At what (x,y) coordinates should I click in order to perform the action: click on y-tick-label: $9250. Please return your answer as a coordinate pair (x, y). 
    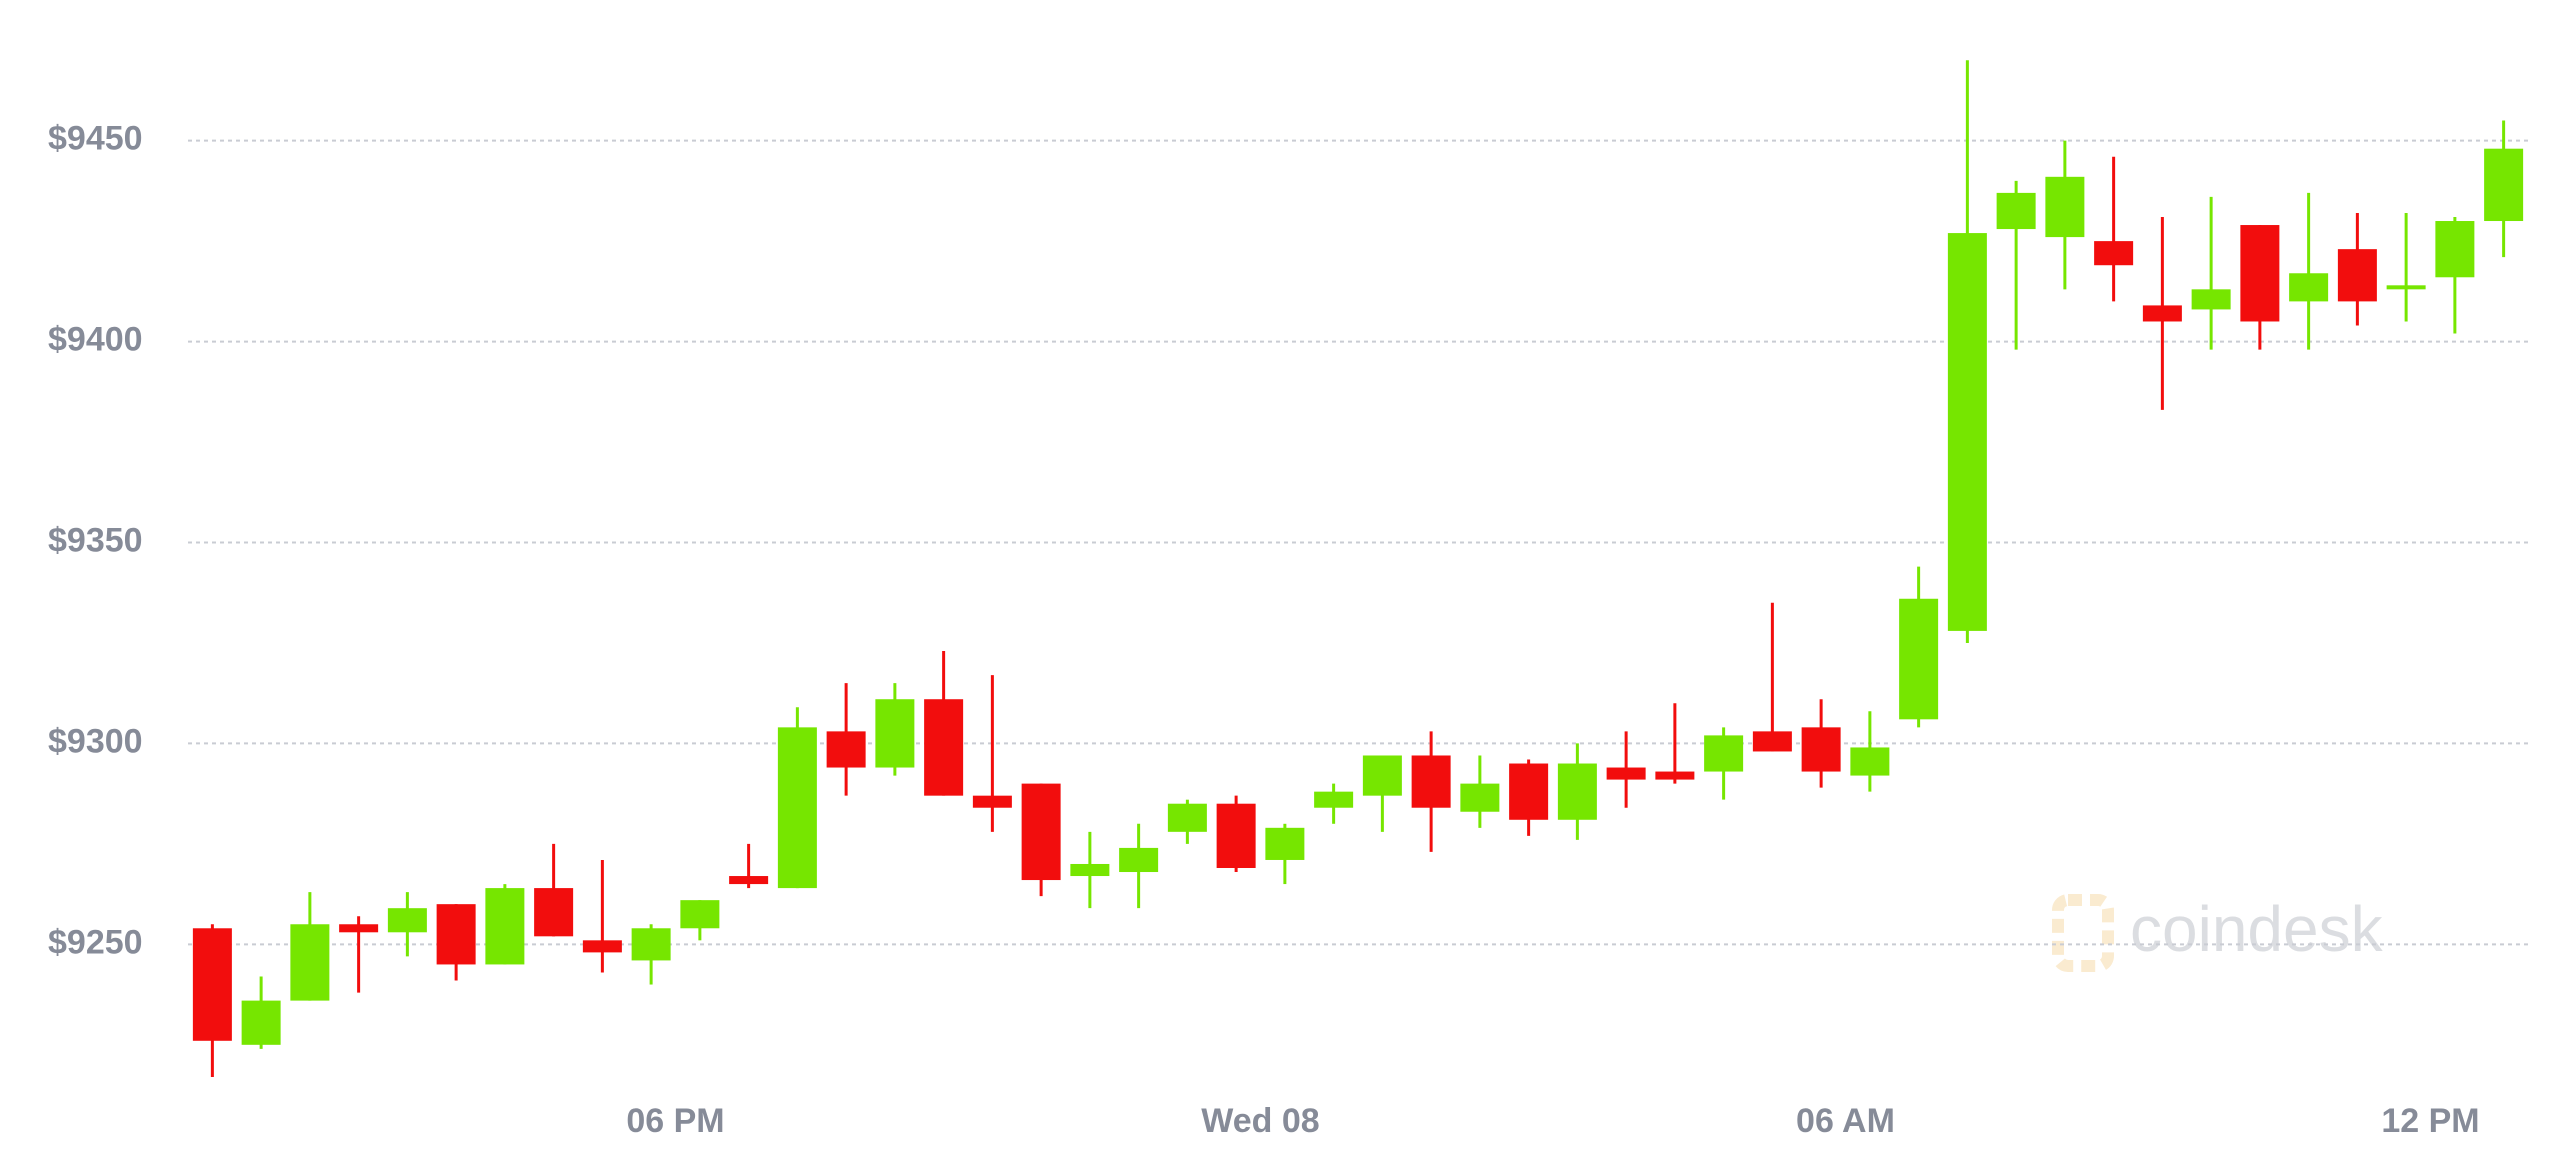
    Looking at the image, I should click on (95, 942).